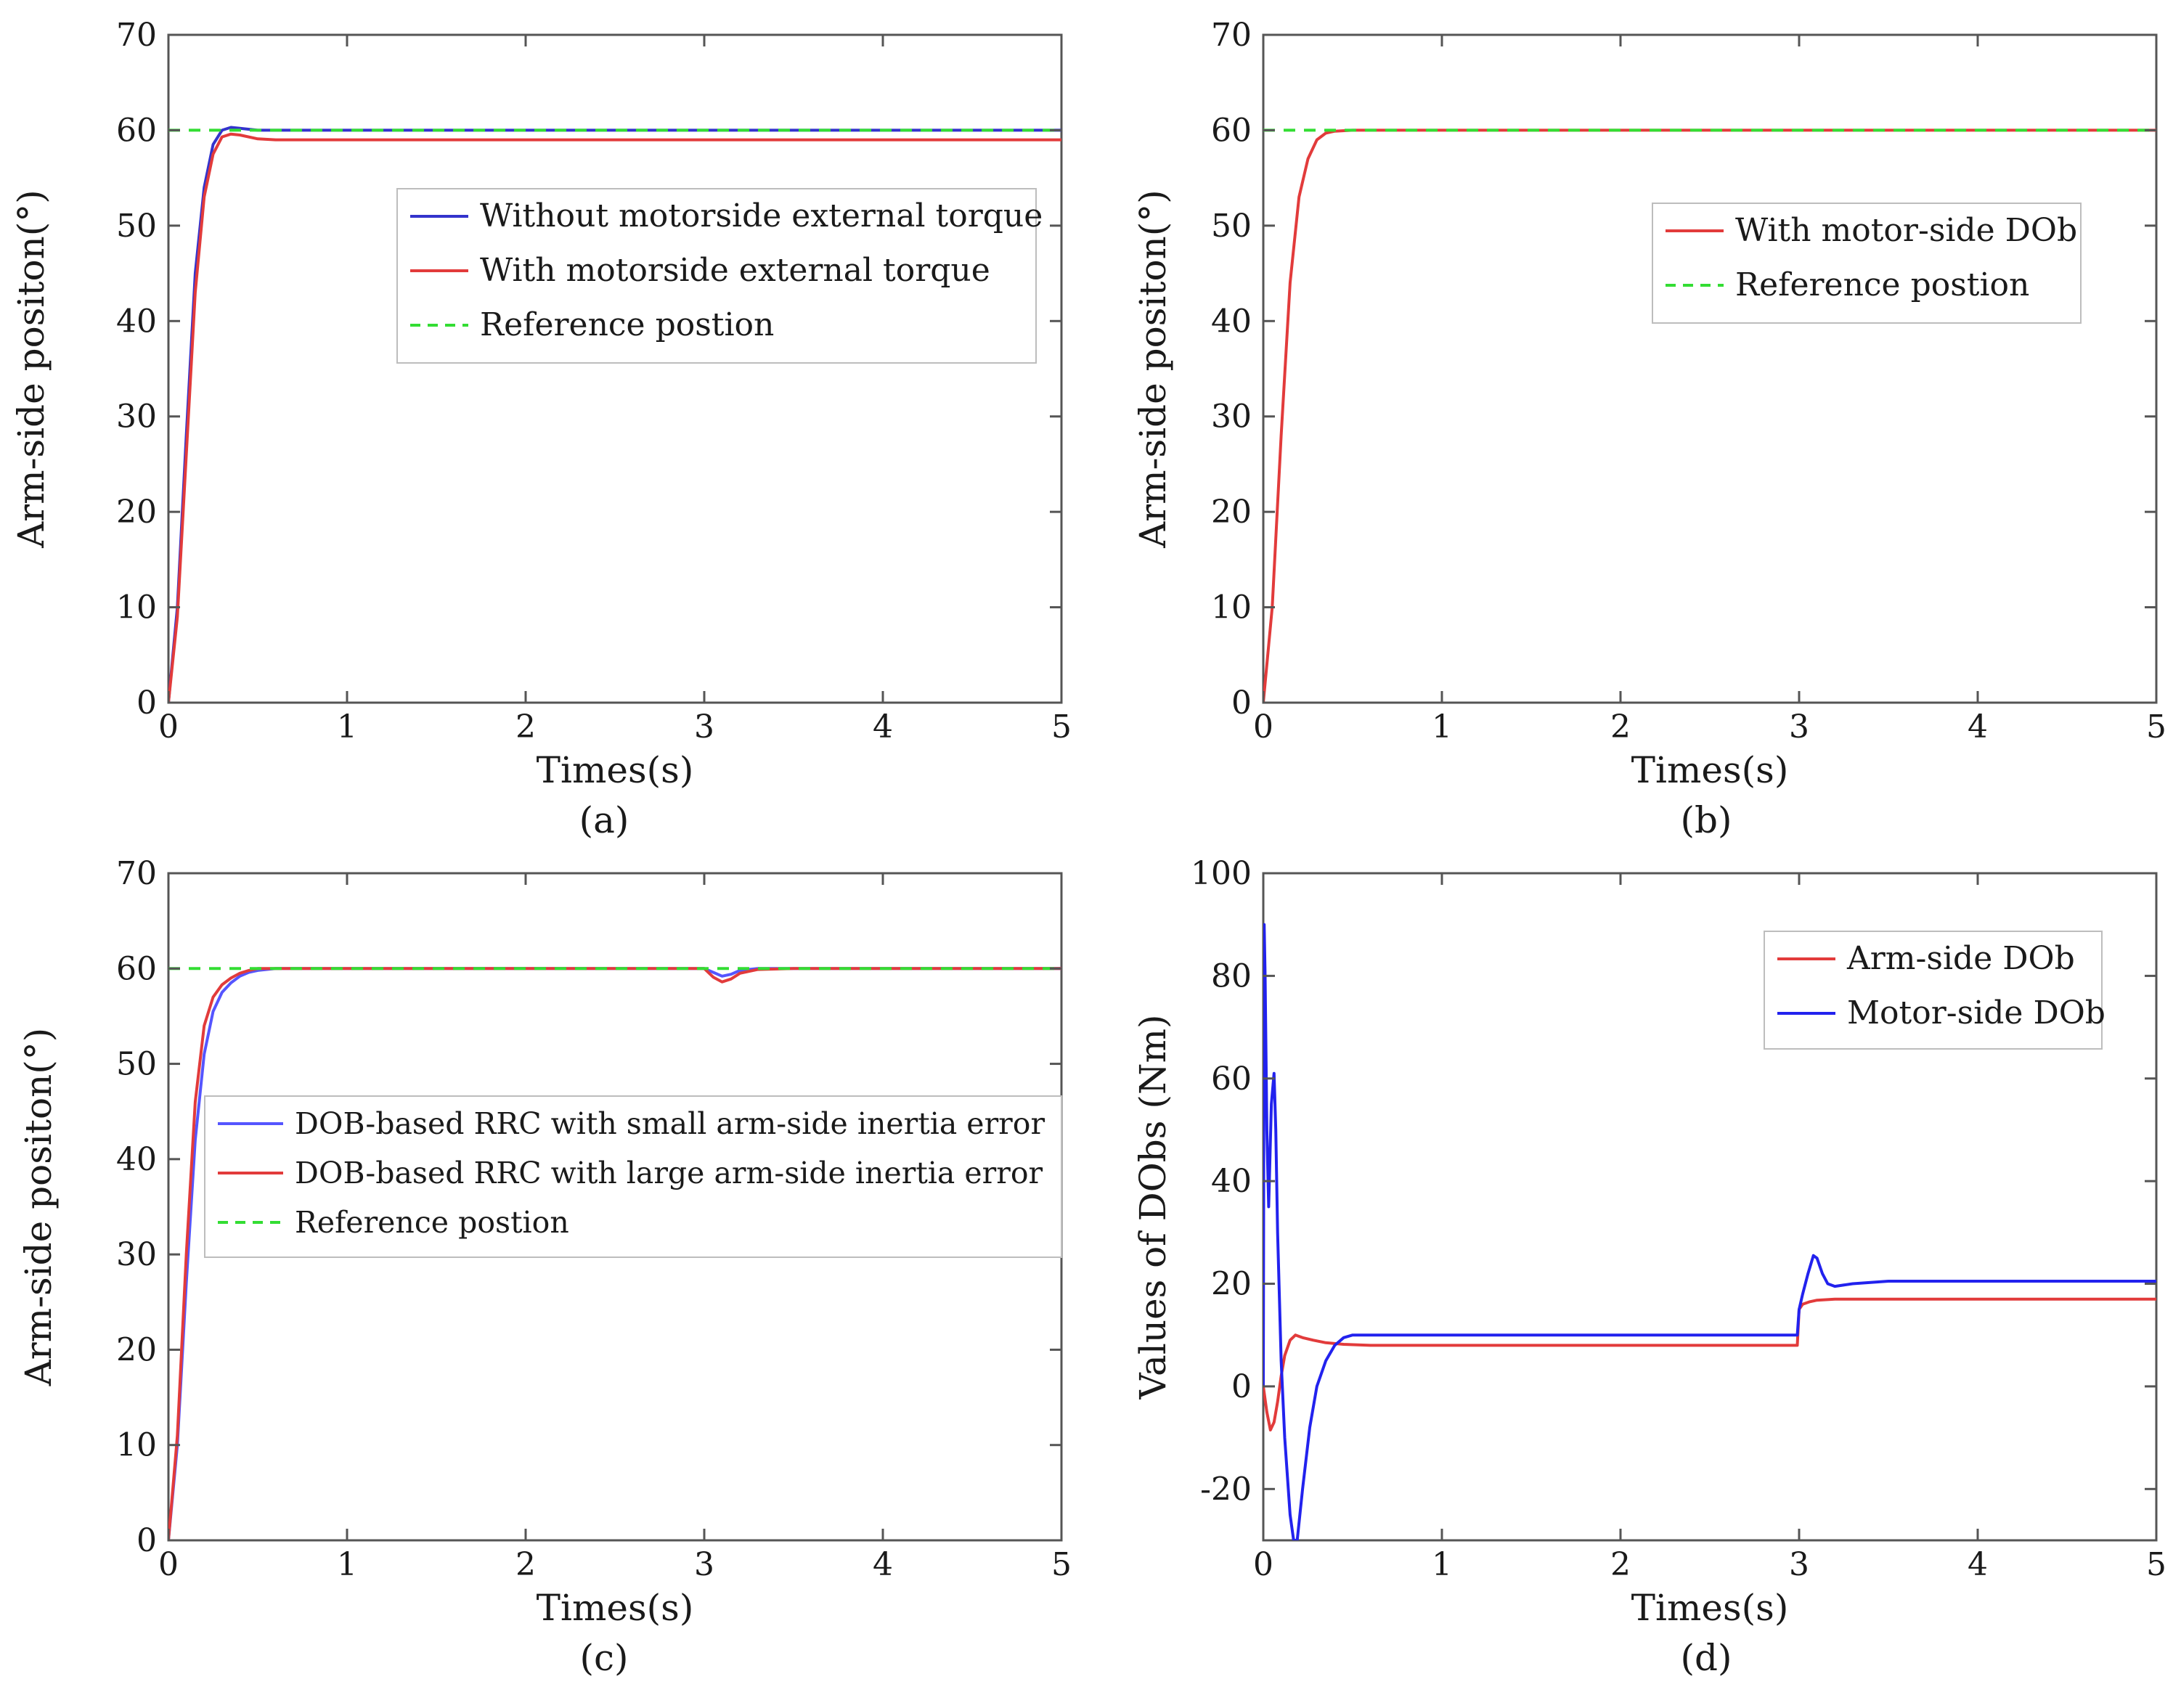 This screenshot has height=1708, width=2181. Describe the element at coordinates (1906, 230) in the screenshot. I see `legend-label: With motor-side DOb` at that location.